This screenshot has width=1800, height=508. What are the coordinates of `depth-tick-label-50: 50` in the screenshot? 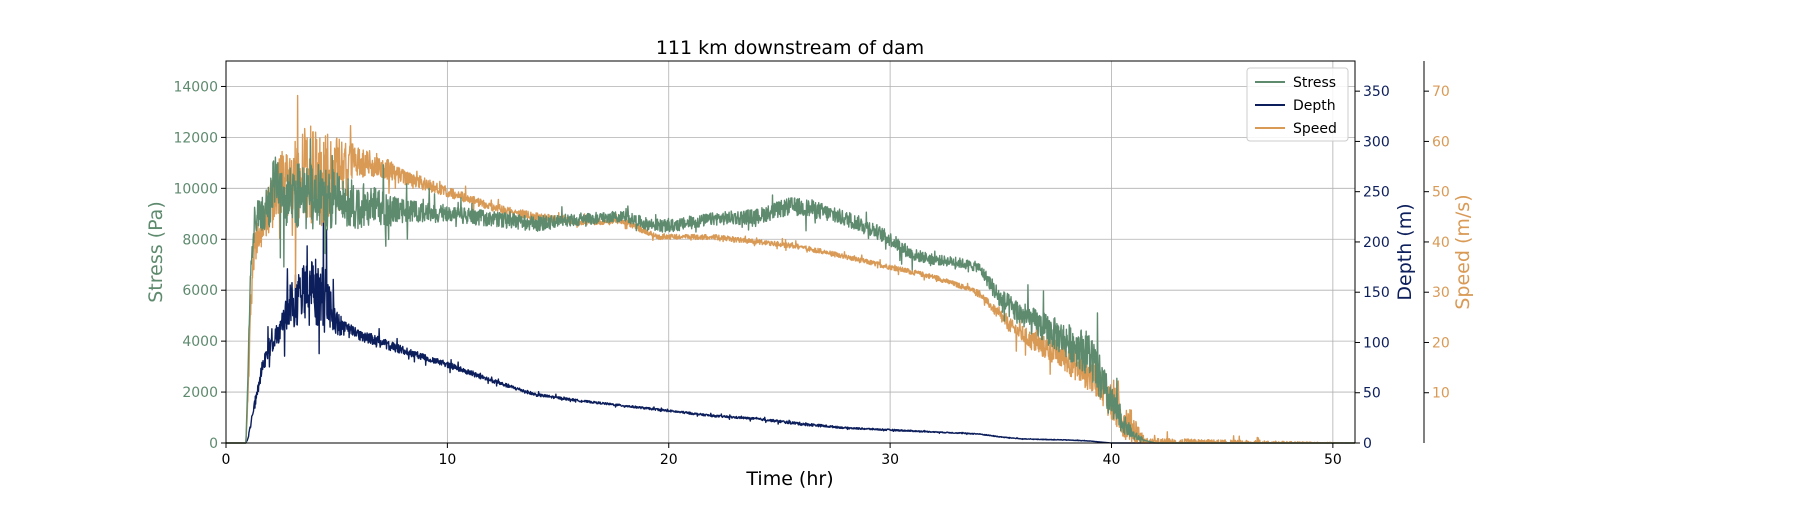 It's located at (1372, 394).